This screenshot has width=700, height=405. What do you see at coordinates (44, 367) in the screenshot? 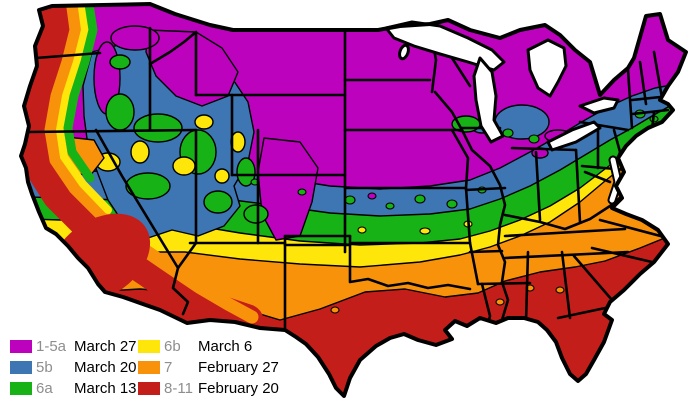
I see `zone-label: 5b` at bounding box center [44, 367].